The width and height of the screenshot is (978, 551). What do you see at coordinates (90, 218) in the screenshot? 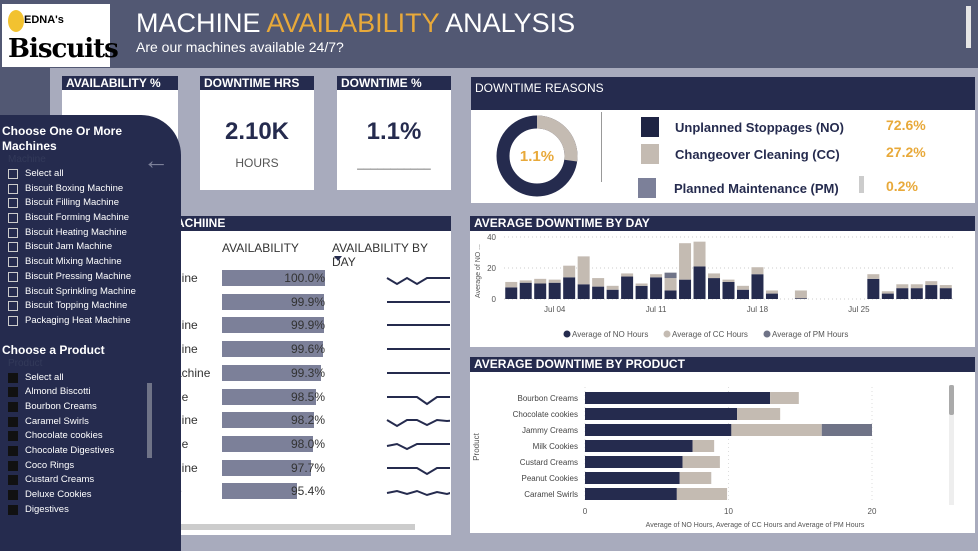
I see `machine-option: Biscuit Forming Machine` at bounding box center [90, 218].